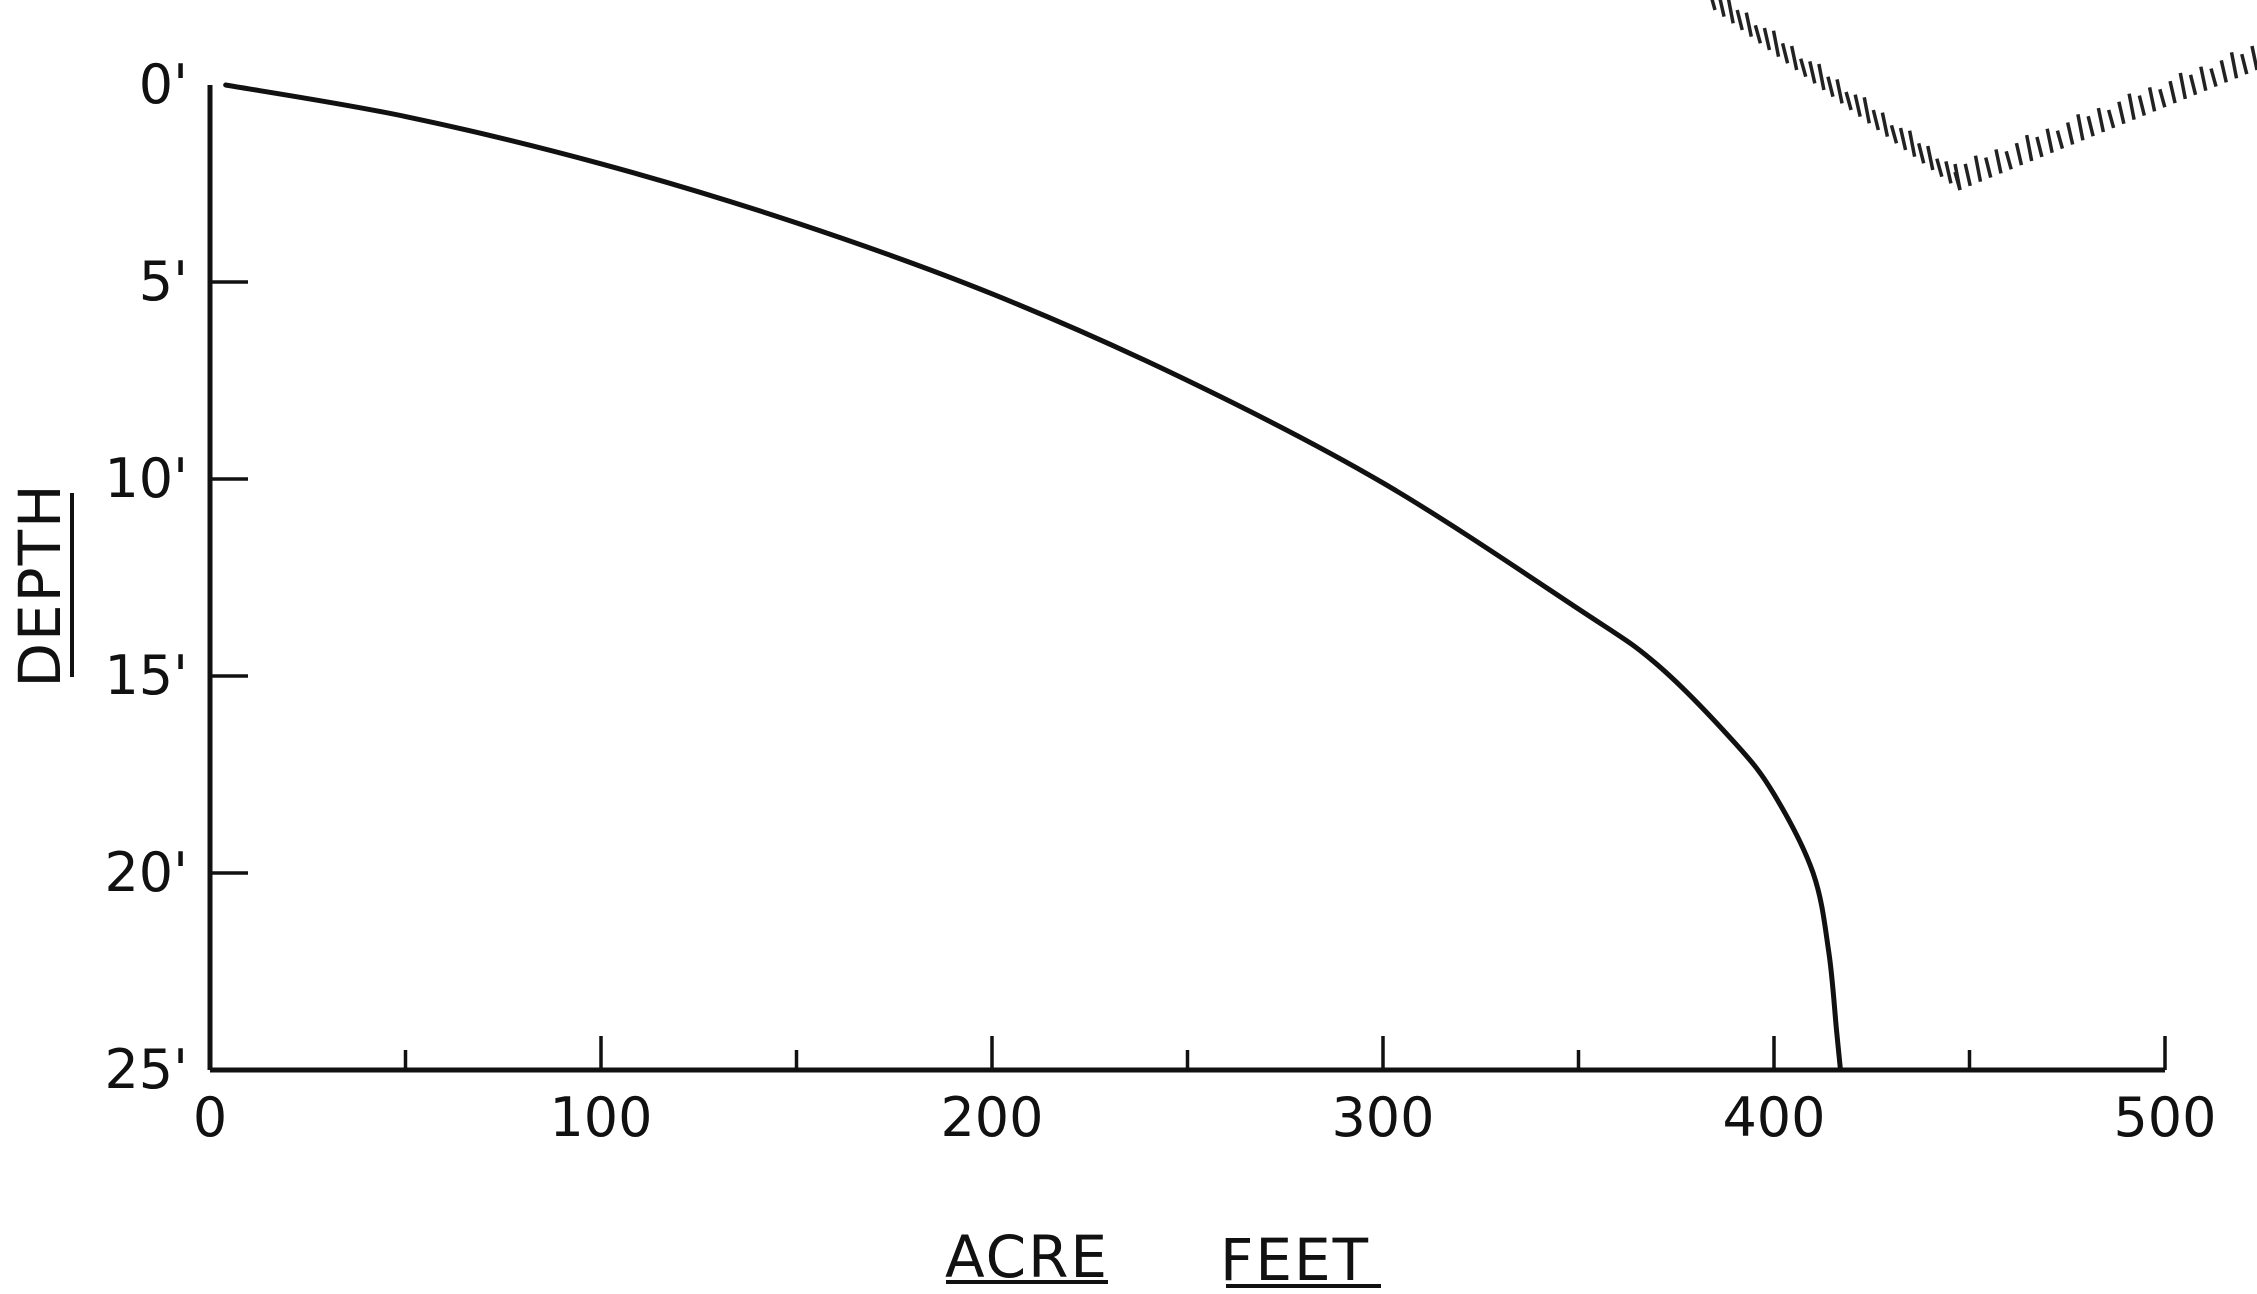  I want to click on hatched-boundary-decoration, so click(1983, 95).